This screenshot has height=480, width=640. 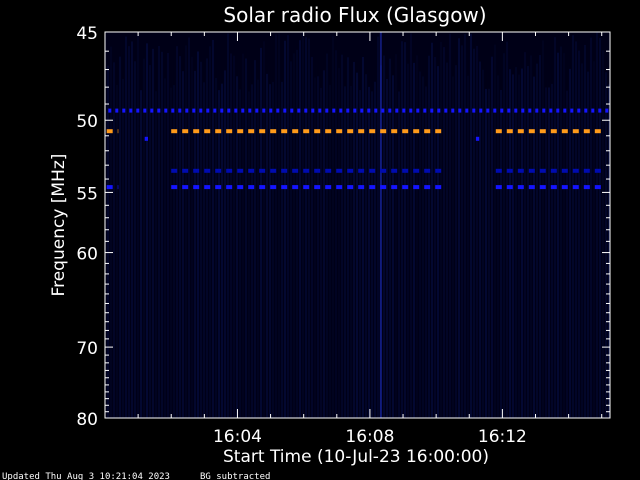 I want to click on footer-bg-note: BG subtracted, so click(x=235, y=476).